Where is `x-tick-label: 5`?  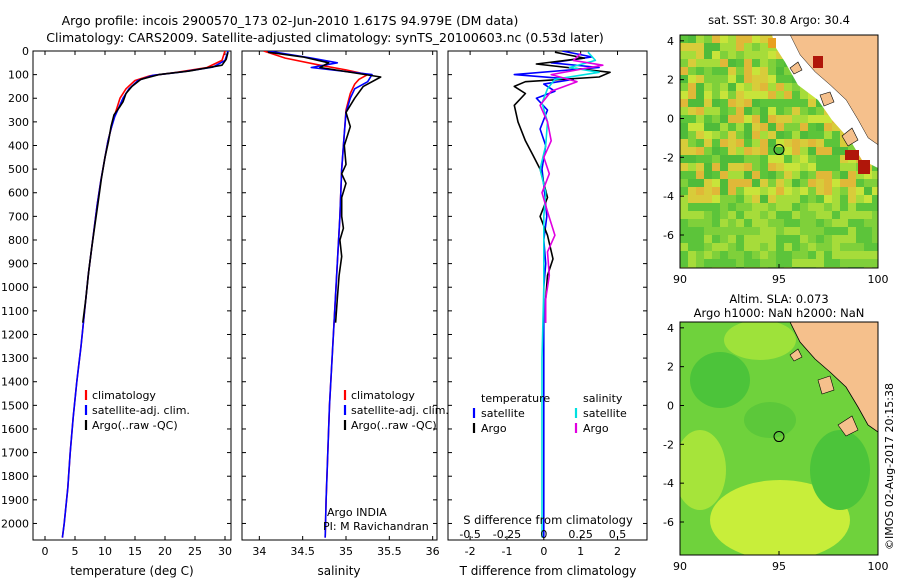
x-tick-label: 5 is located at coordinates (75, 551).